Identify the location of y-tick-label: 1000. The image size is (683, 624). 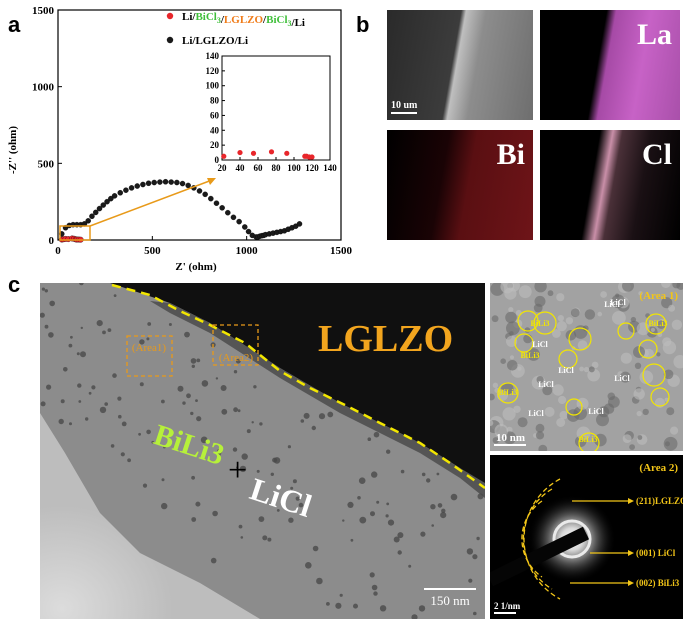
(43, 88).